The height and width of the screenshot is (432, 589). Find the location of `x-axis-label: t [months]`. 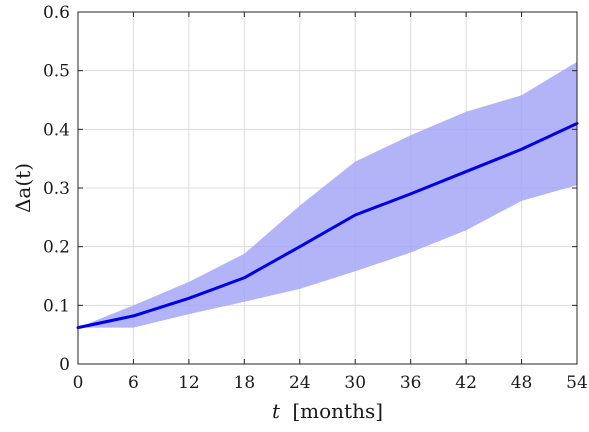

x-axis-label: t [months] is located at coordinates (327, 411).